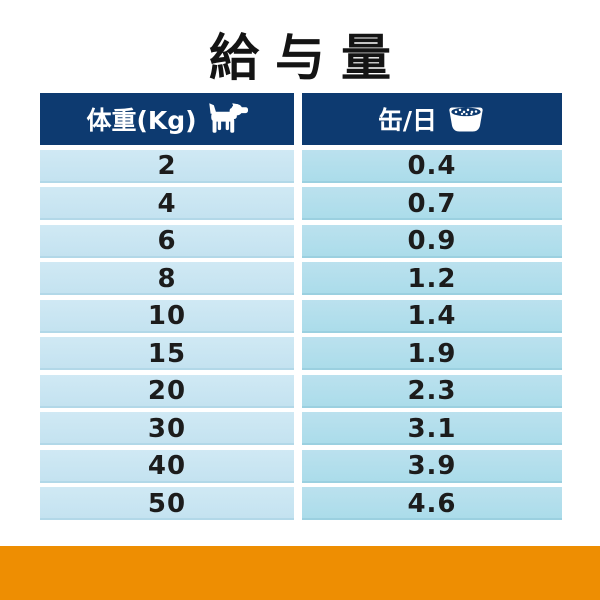  I want to click on table-row: 4 0.7, so click(301, 203).